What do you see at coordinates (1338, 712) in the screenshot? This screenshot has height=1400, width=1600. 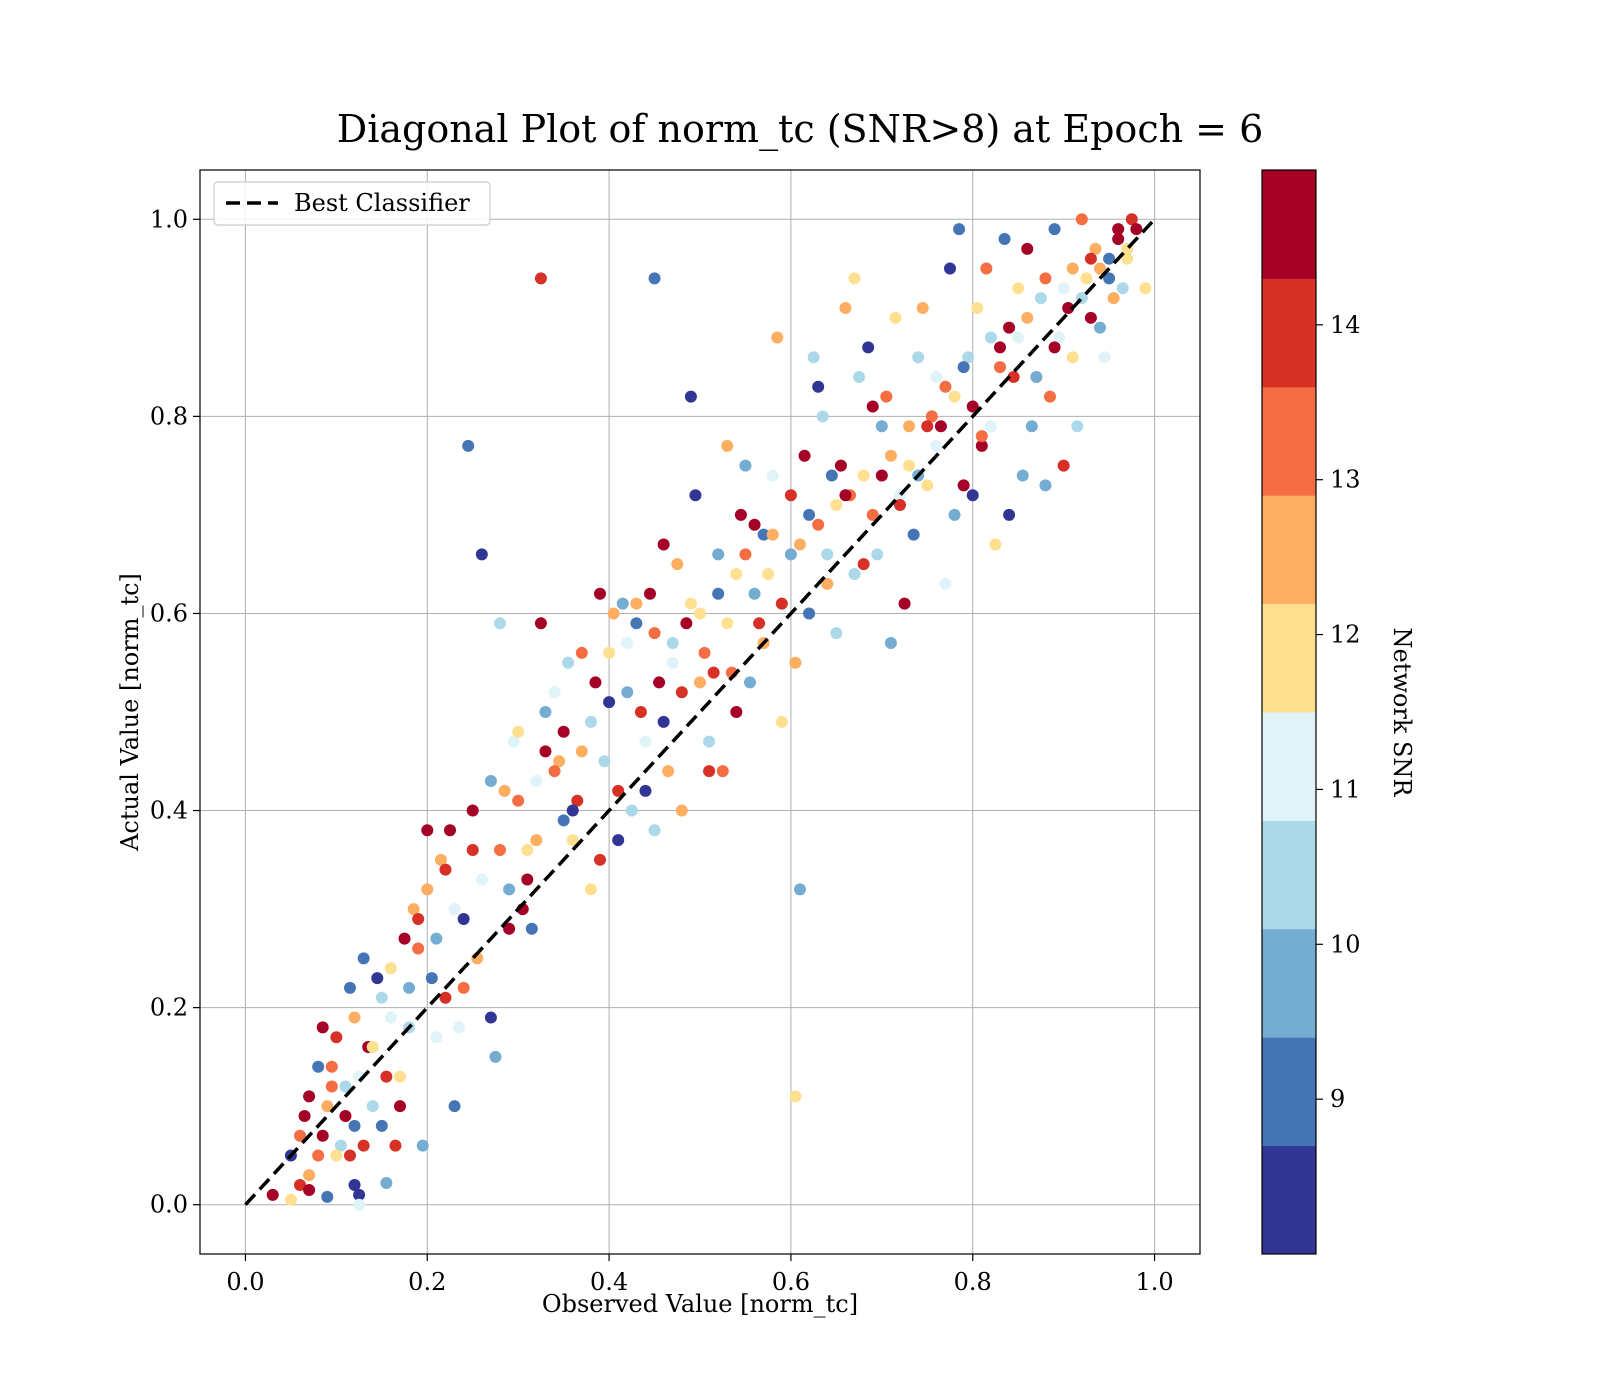 I see `colorbar: 9 10 11 12 13 14 Network SNR` at bounding box center [1338, 712].